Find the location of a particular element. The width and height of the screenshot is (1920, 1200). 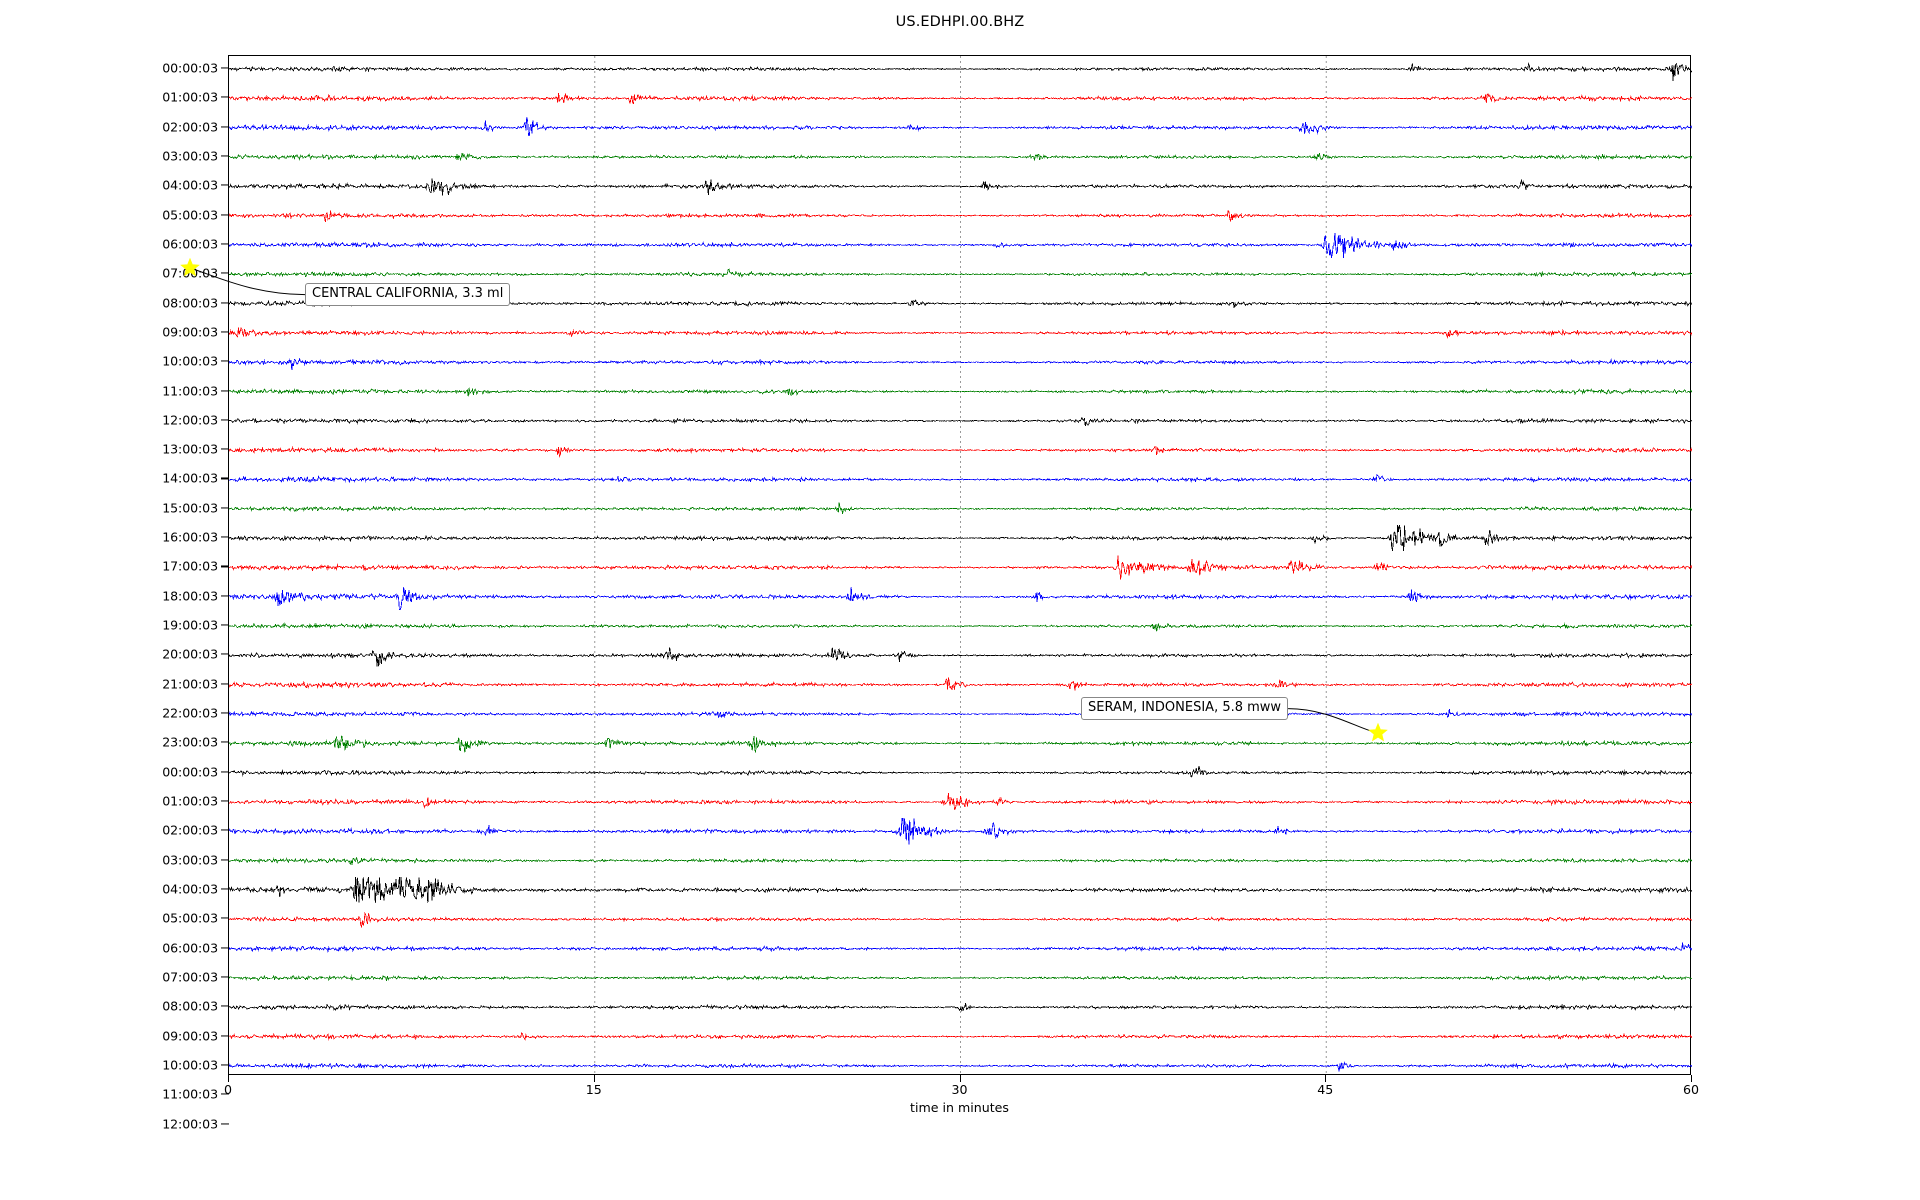

x-tick-label: 45 is located at coordinates (1325, 1089).